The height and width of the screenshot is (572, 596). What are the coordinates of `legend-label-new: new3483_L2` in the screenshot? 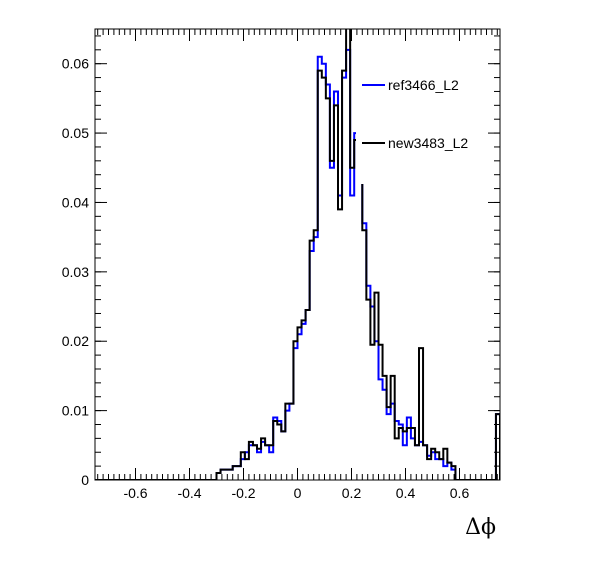 It's located at (428, 143).